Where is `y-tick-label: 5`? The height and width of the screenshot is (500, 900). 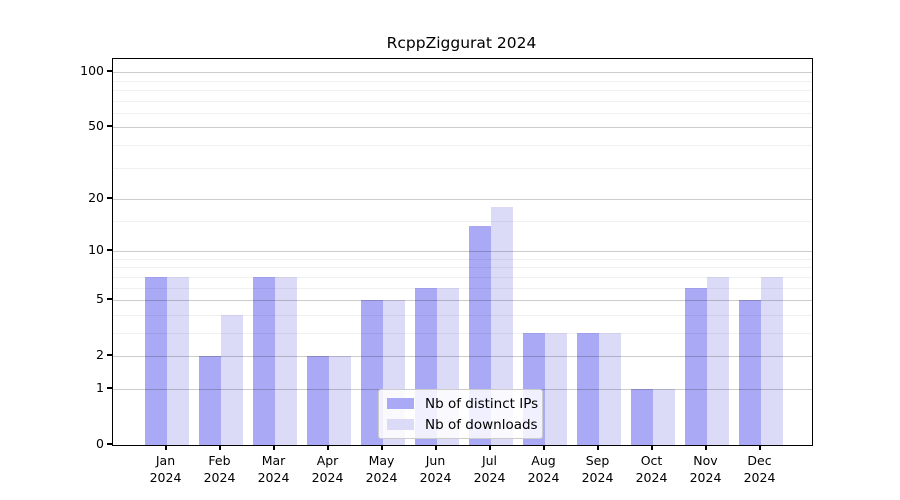
y-tick-label: 5 is located at coordinates (100, 299).